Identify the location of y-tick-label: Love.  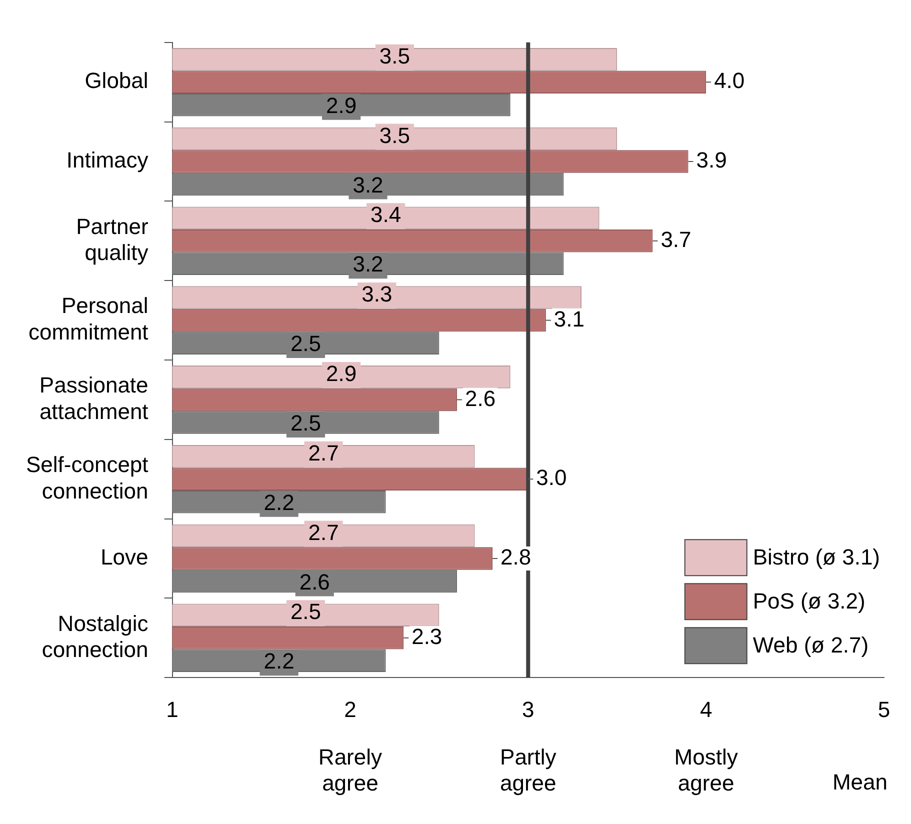
(124, 557).